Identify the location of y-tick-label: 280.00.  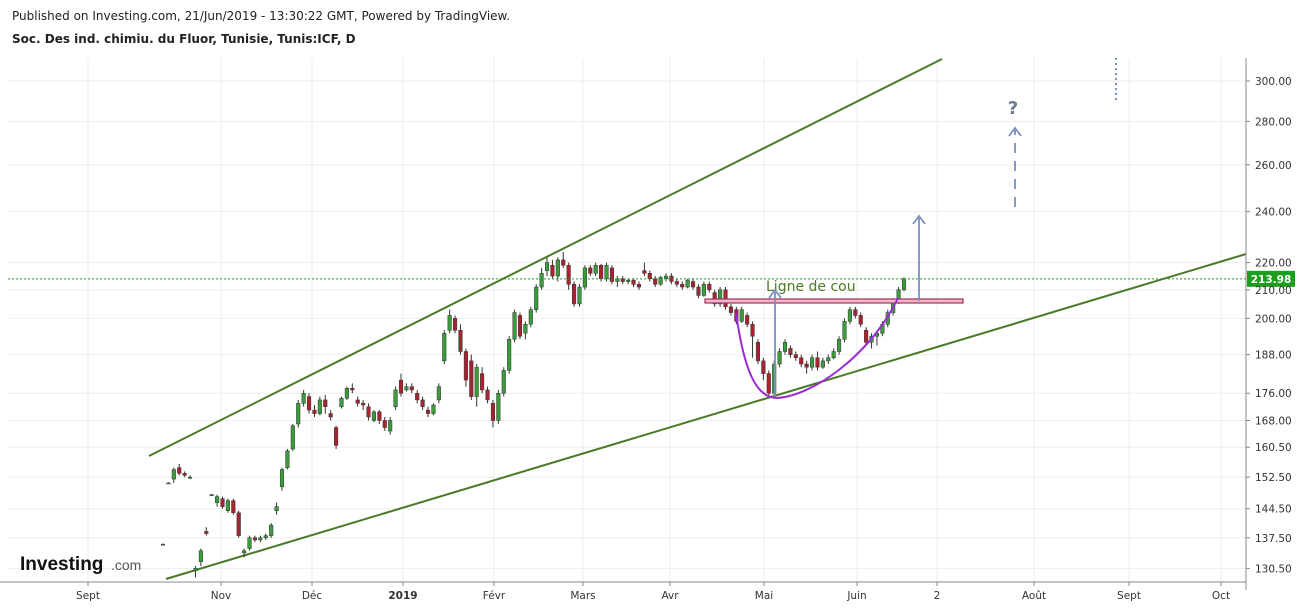
(1273, 122).